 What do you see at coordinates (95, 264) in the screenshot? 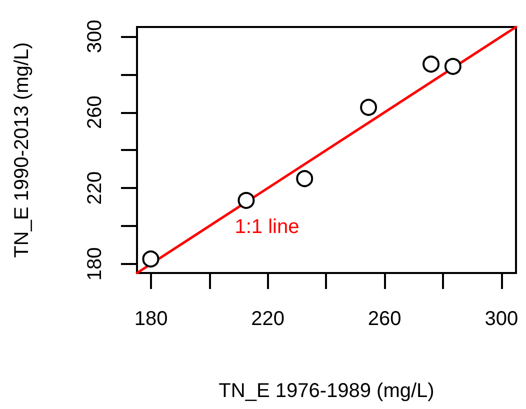
I see `y-tick-label: 180` at bounding box center [95, 264].